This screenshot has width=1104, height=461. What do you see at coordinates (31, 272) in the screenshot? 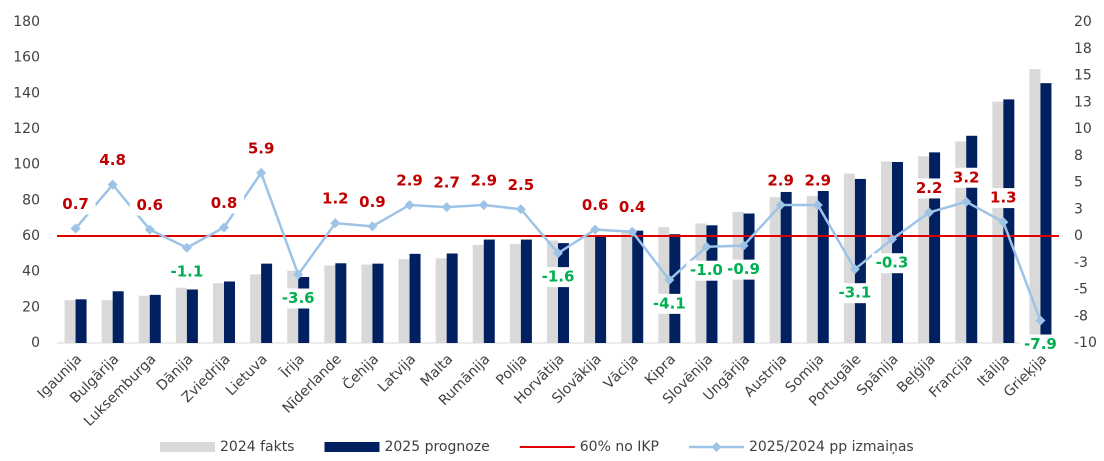
I see `y-tick-label: 40` at bounding box center [31, 272].